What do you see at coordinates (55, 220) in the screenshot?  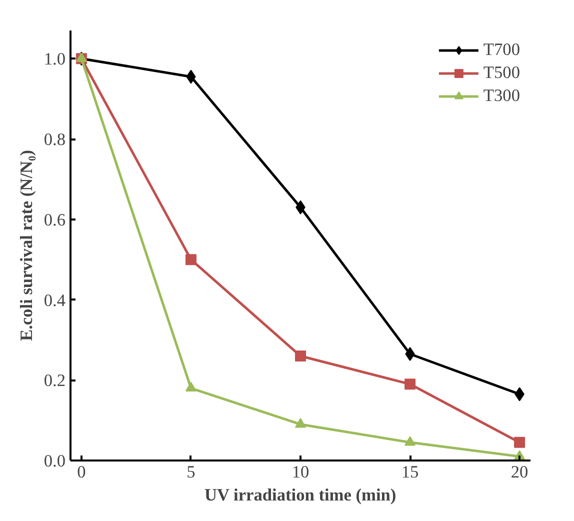 I see `y-tick-label: 0.6` at bounding box center [55, 220].